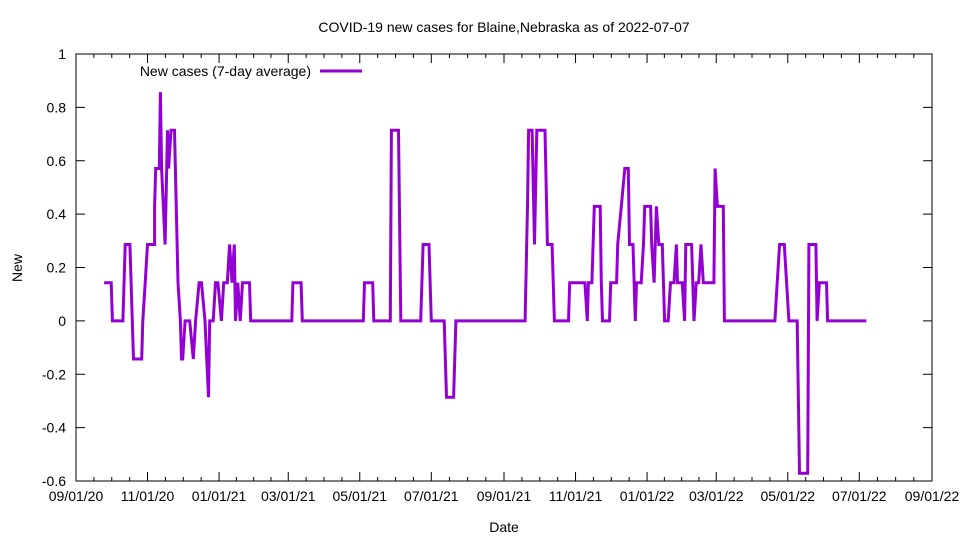  Describe the element at coordinates (54, 428) in the screenshot. I see `y-tick-label: -0.4` at that location.